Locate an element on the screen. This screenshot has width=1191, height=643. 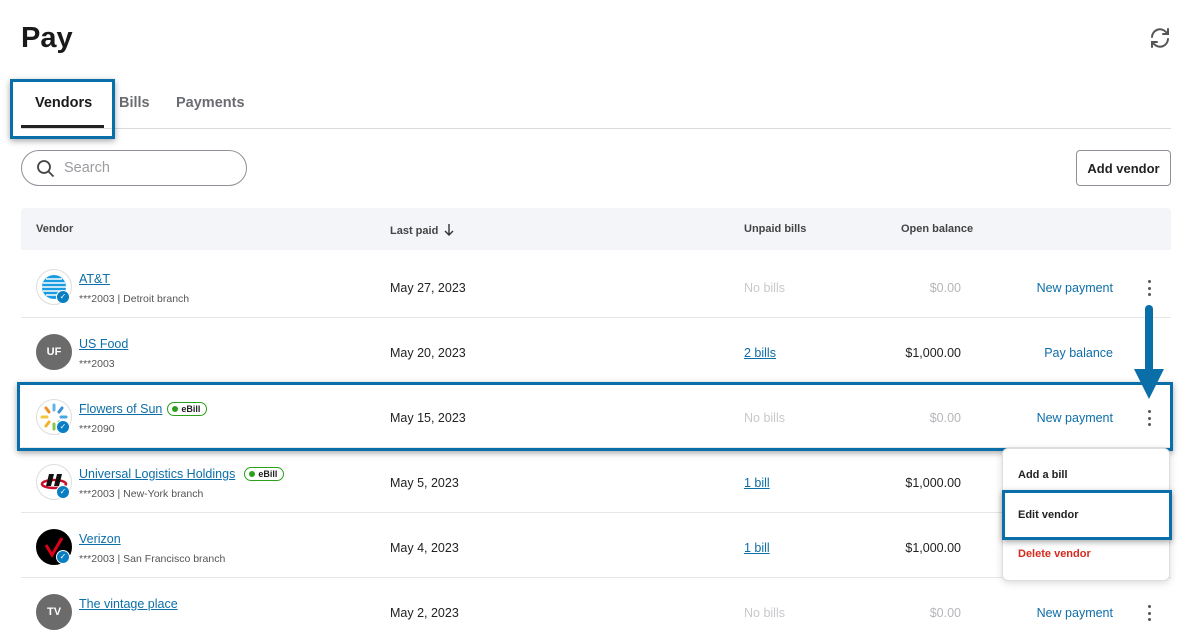
column-header-open-balance: Open balance is located at coordinates (937, 229).